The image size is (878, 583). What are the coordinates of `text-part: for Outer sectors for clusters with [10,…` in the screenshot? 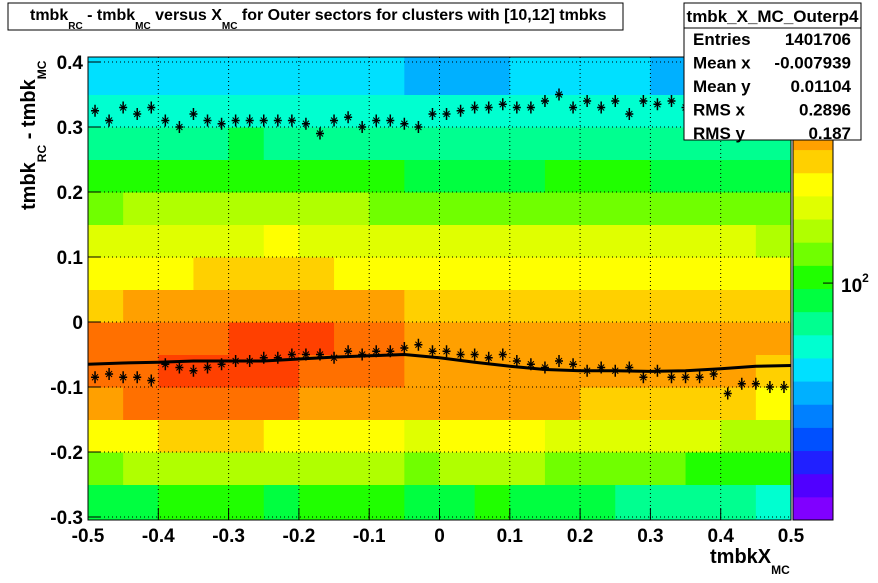 It's located at (421, 15).